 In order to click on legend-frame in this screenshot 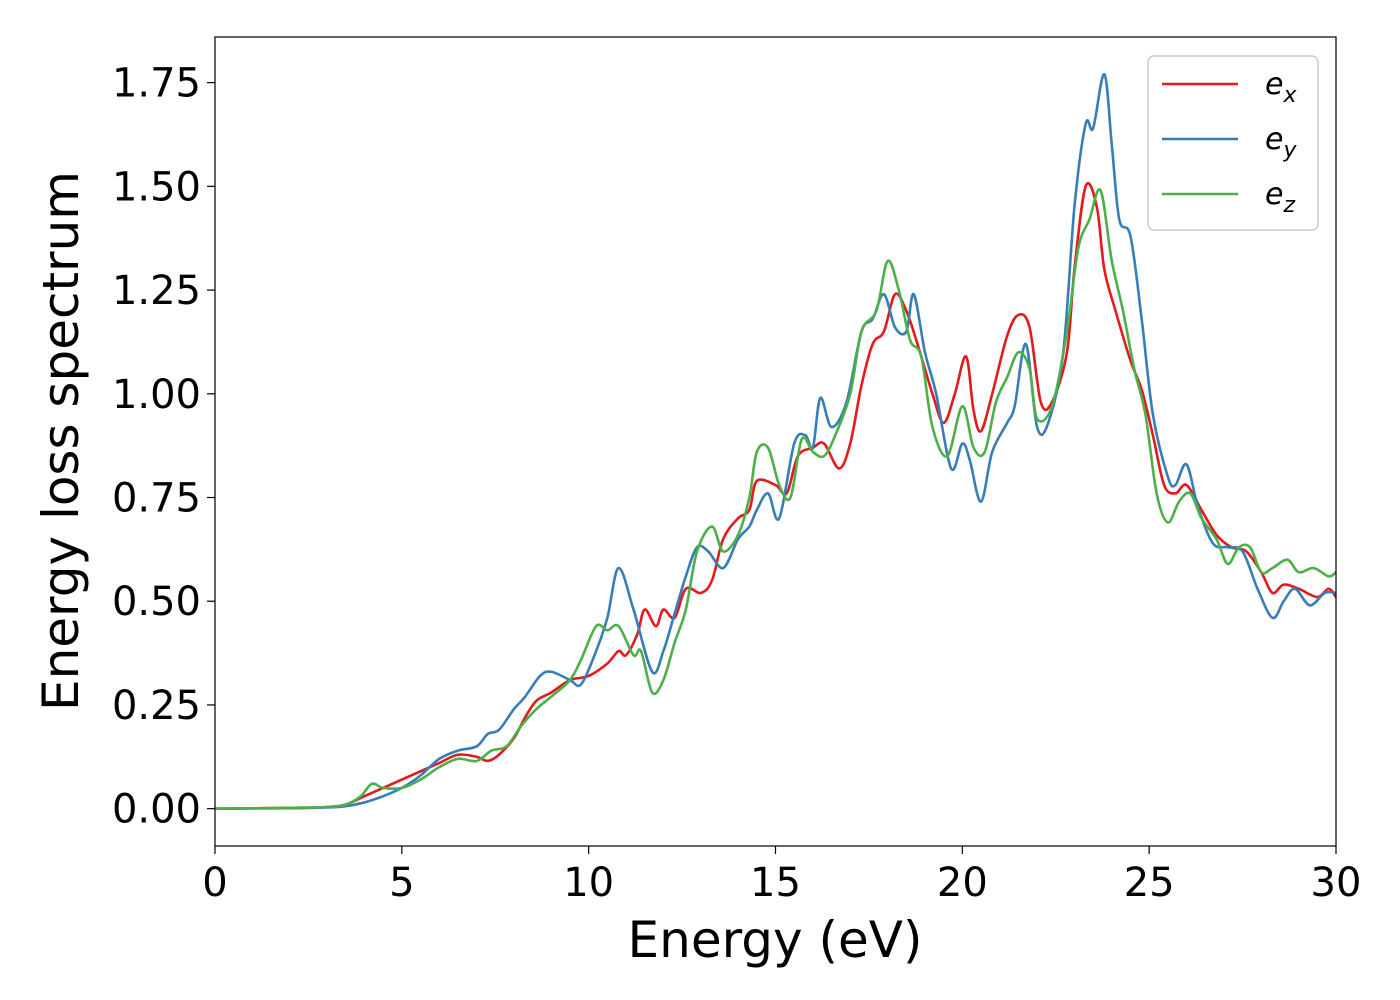, I will do `click(1233, 143)`.